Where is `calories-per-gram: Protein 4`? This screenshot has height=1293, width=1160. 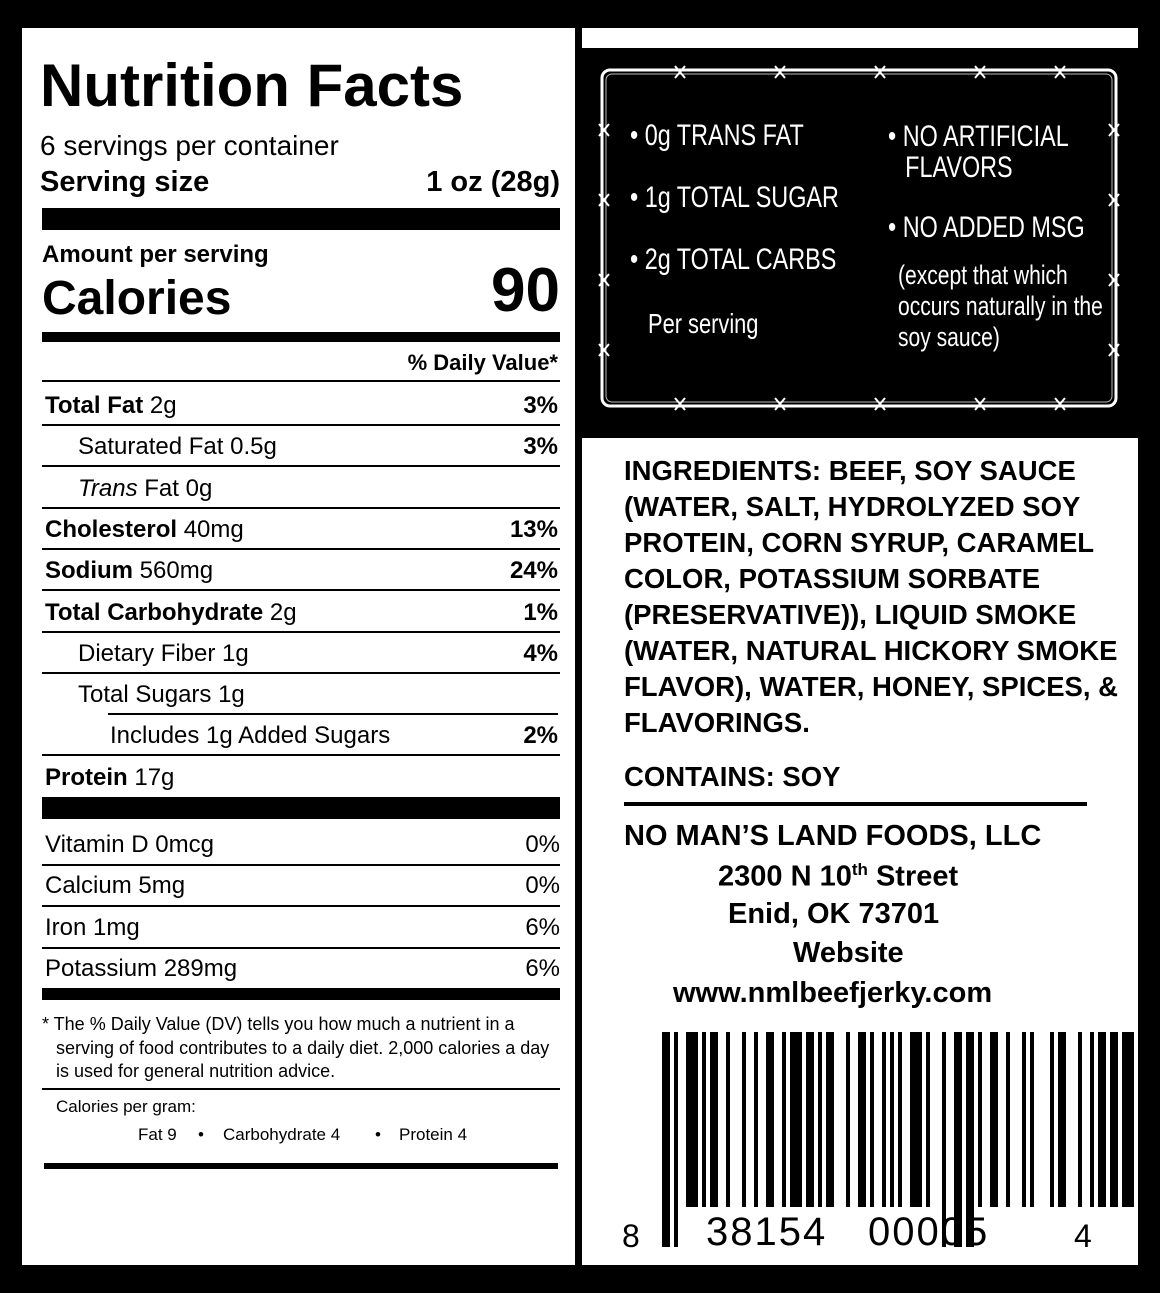 calories-per-gram: Protein 4 is located at coordinates (433, 1134).